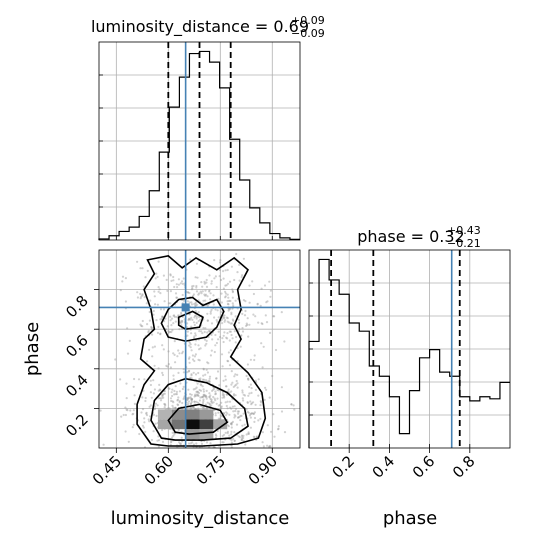 The image size is (550, 550). I want to click on luminosity-distance-quantile-lines, so click(199, 141).